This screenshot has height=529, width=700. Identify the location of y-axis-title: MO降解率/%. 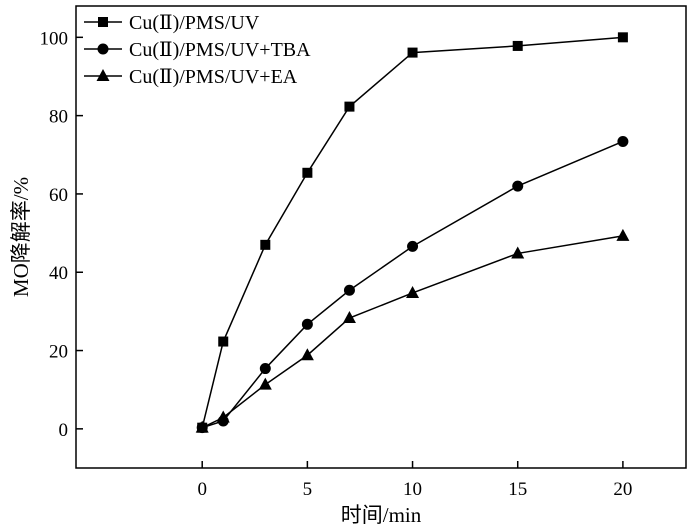
(21, 237).